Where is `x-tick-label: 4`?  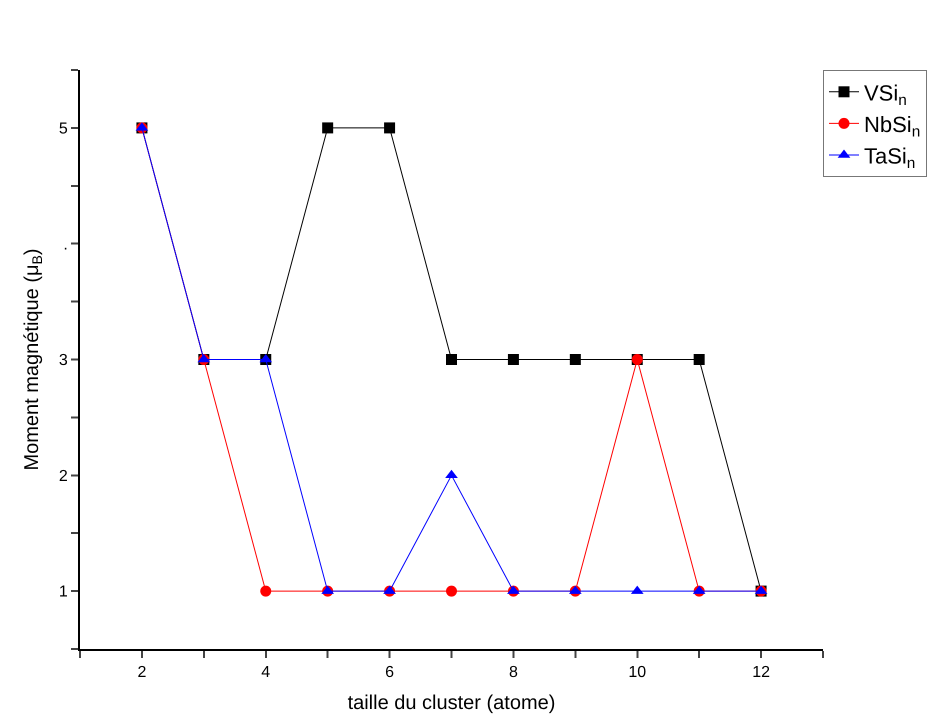 x-tick-label: 4 is located at coordinates (265, 673).